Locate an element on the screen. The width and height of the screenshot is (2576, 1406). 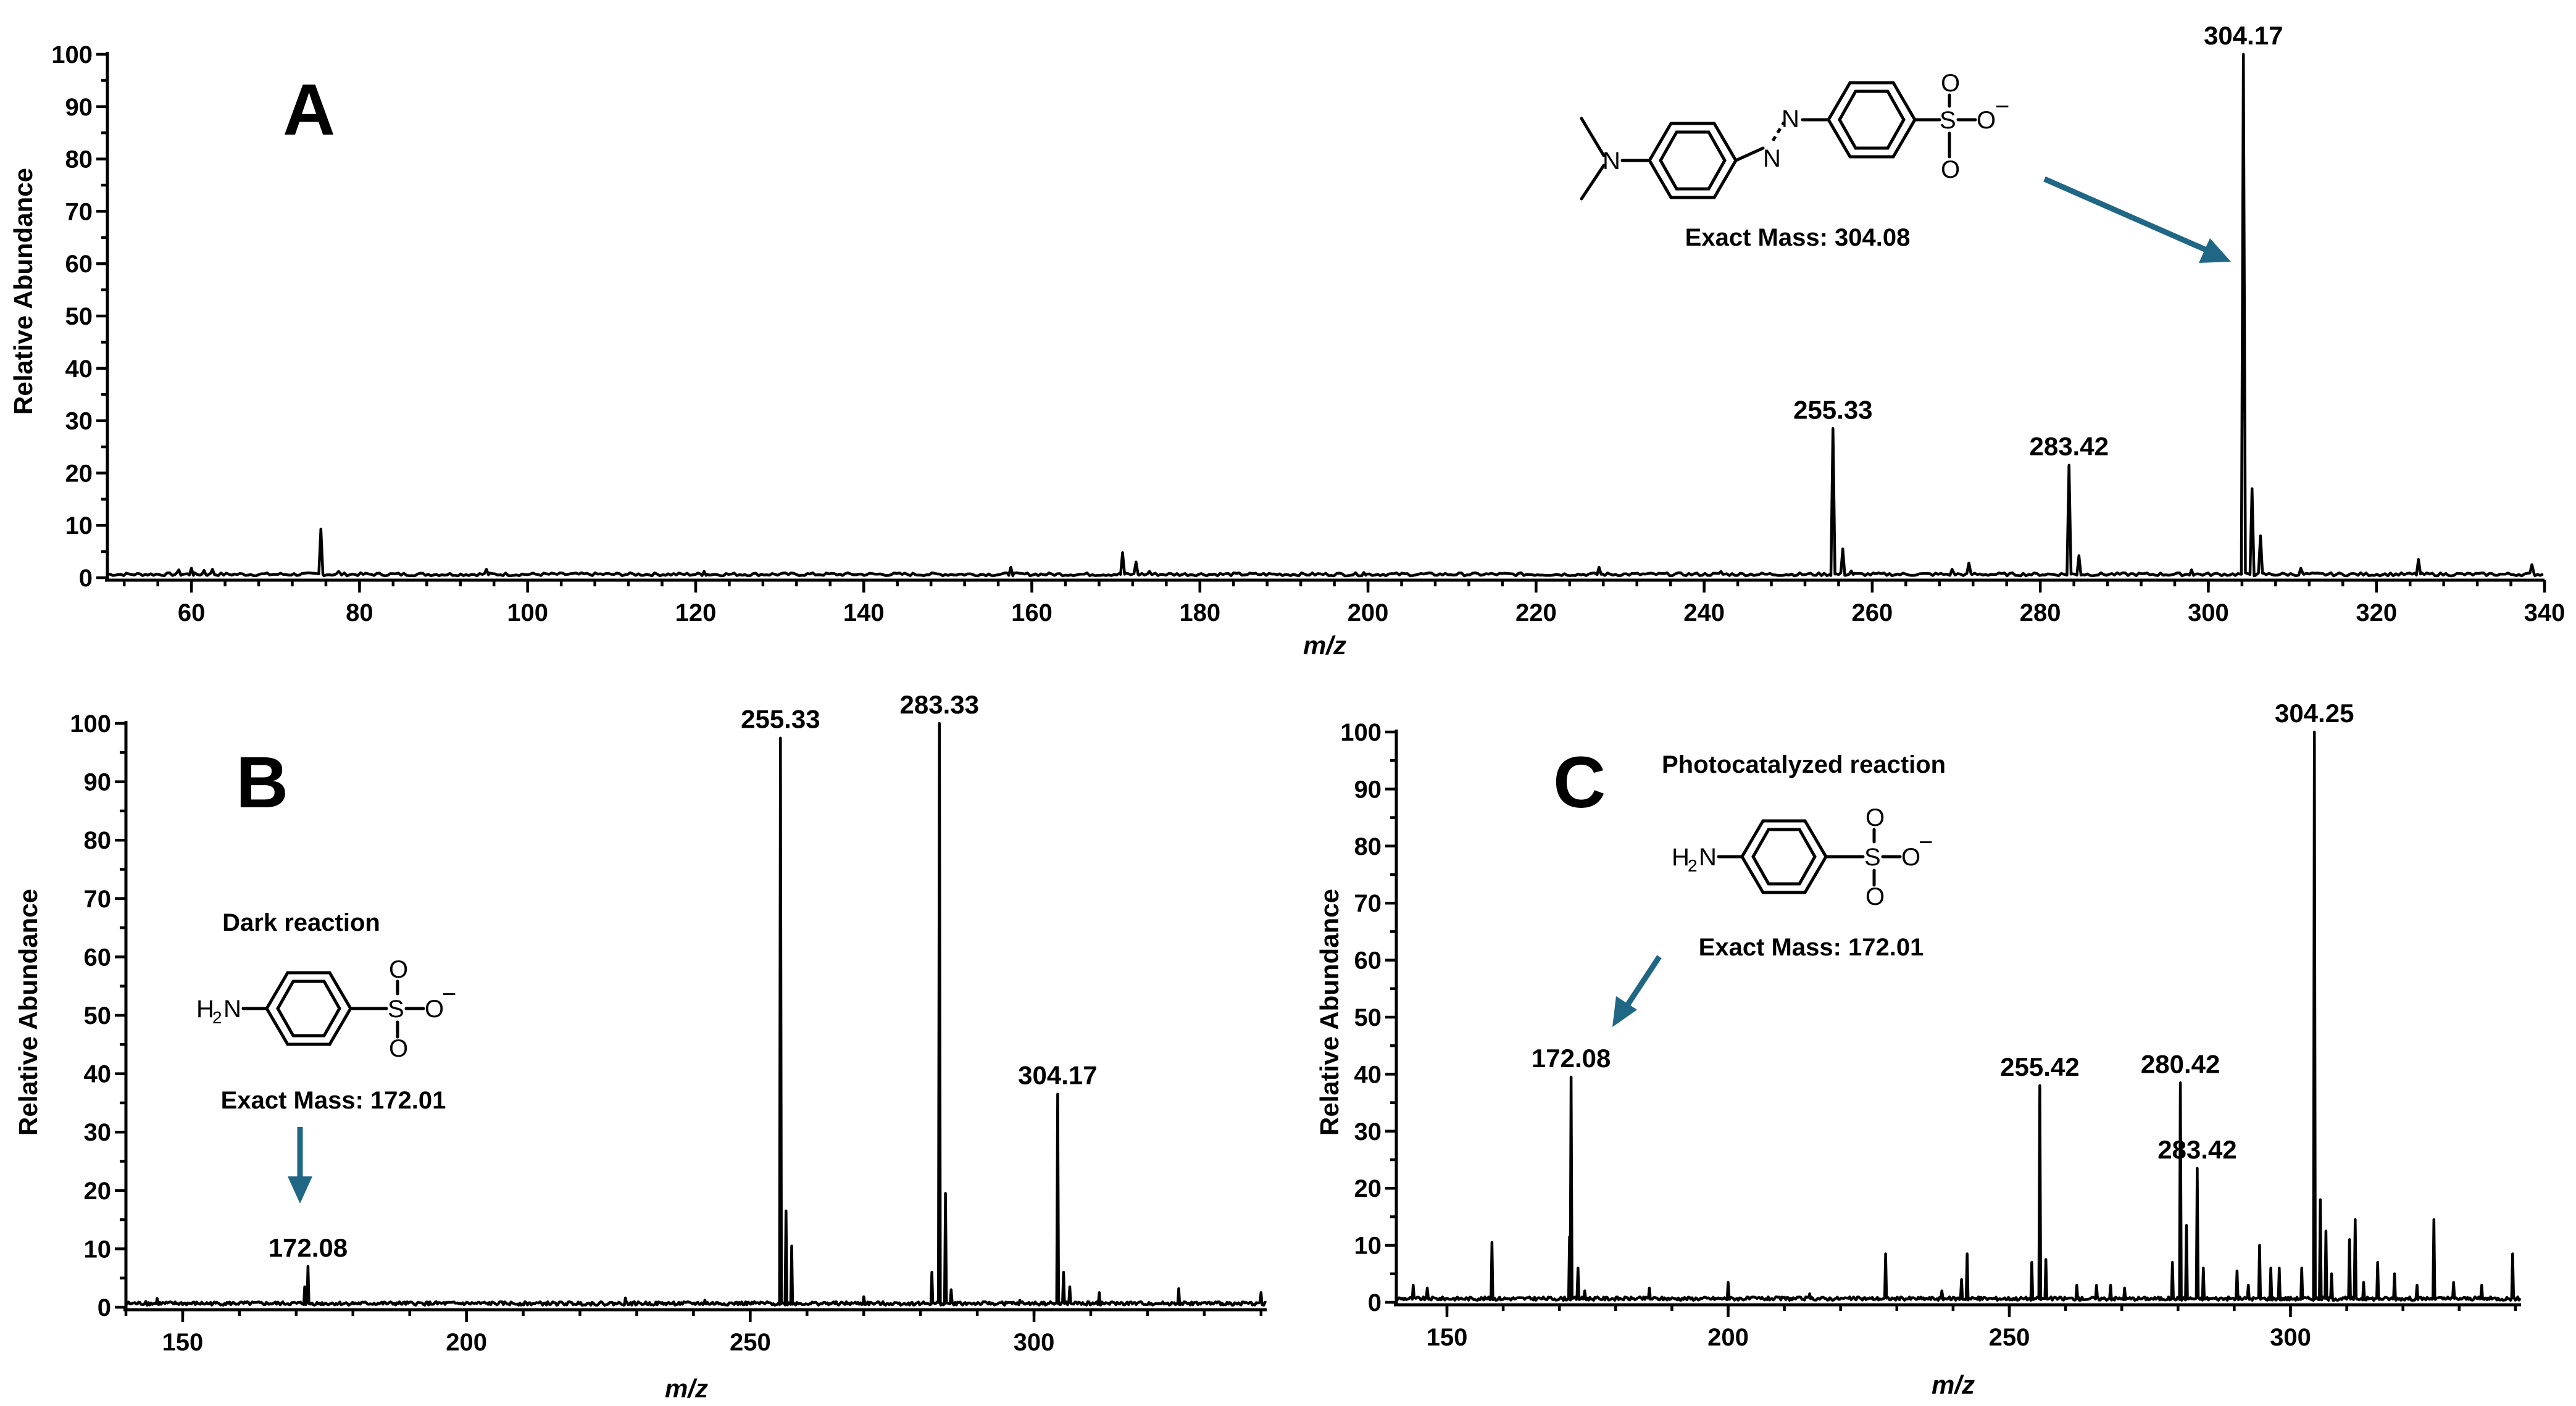
x-tick-label-c: 250 is located at coordinates (2010, 1337).